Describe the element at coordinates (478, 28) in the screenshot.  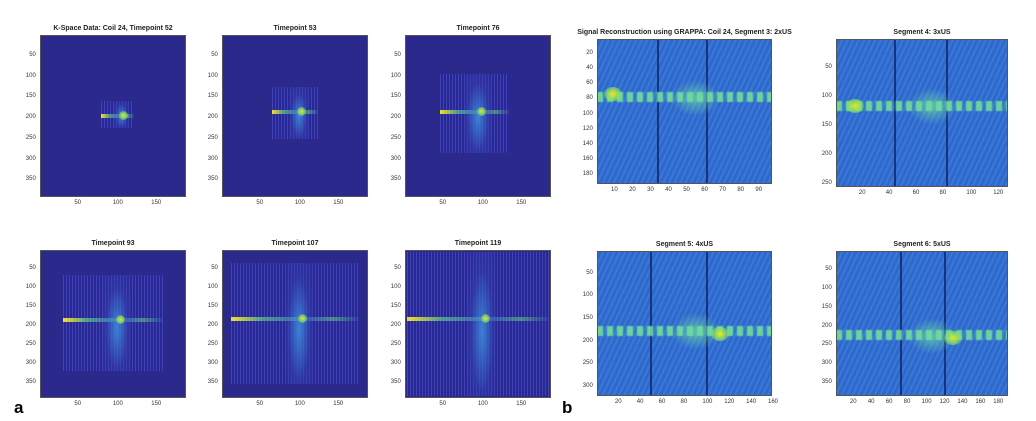
I see `chart-title: Timepoint 76` at that location.